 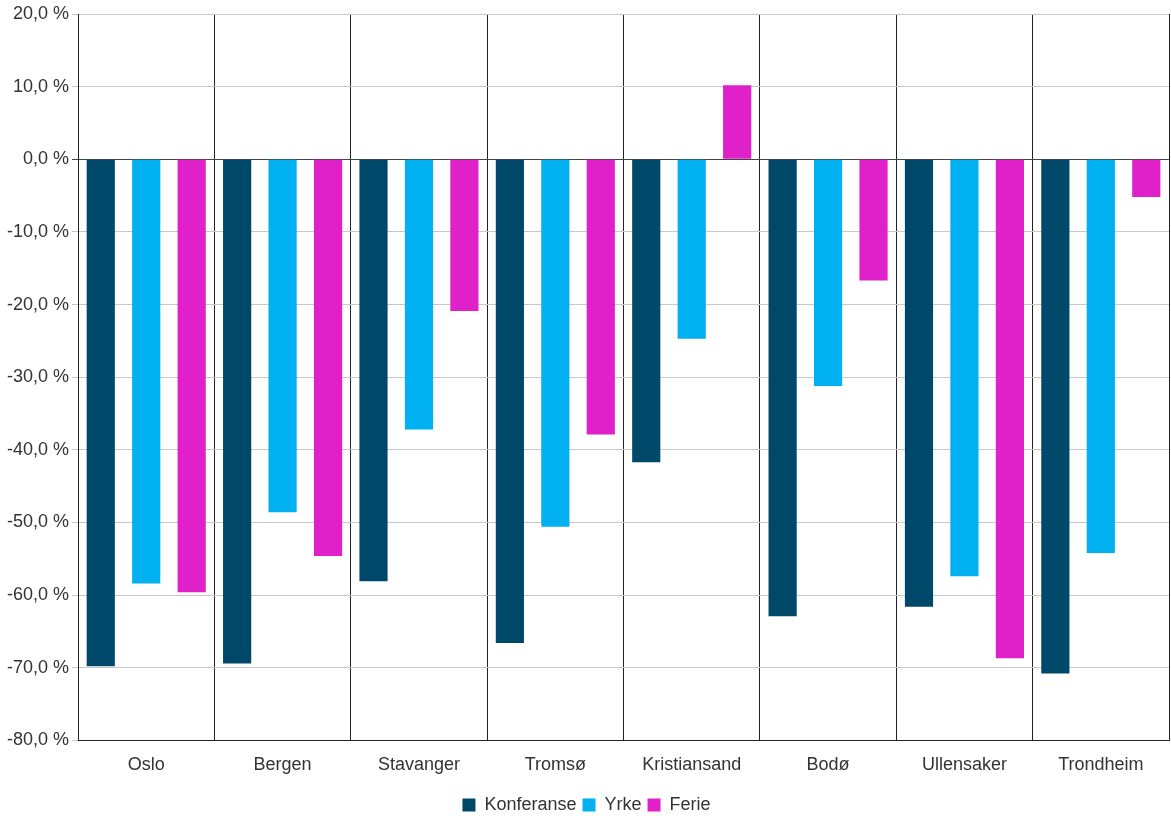 What do you see at coordinates (964, 764) in the screenshot?
I see `x-tick-label: Ullensaker` at bounding box center [964, 764].